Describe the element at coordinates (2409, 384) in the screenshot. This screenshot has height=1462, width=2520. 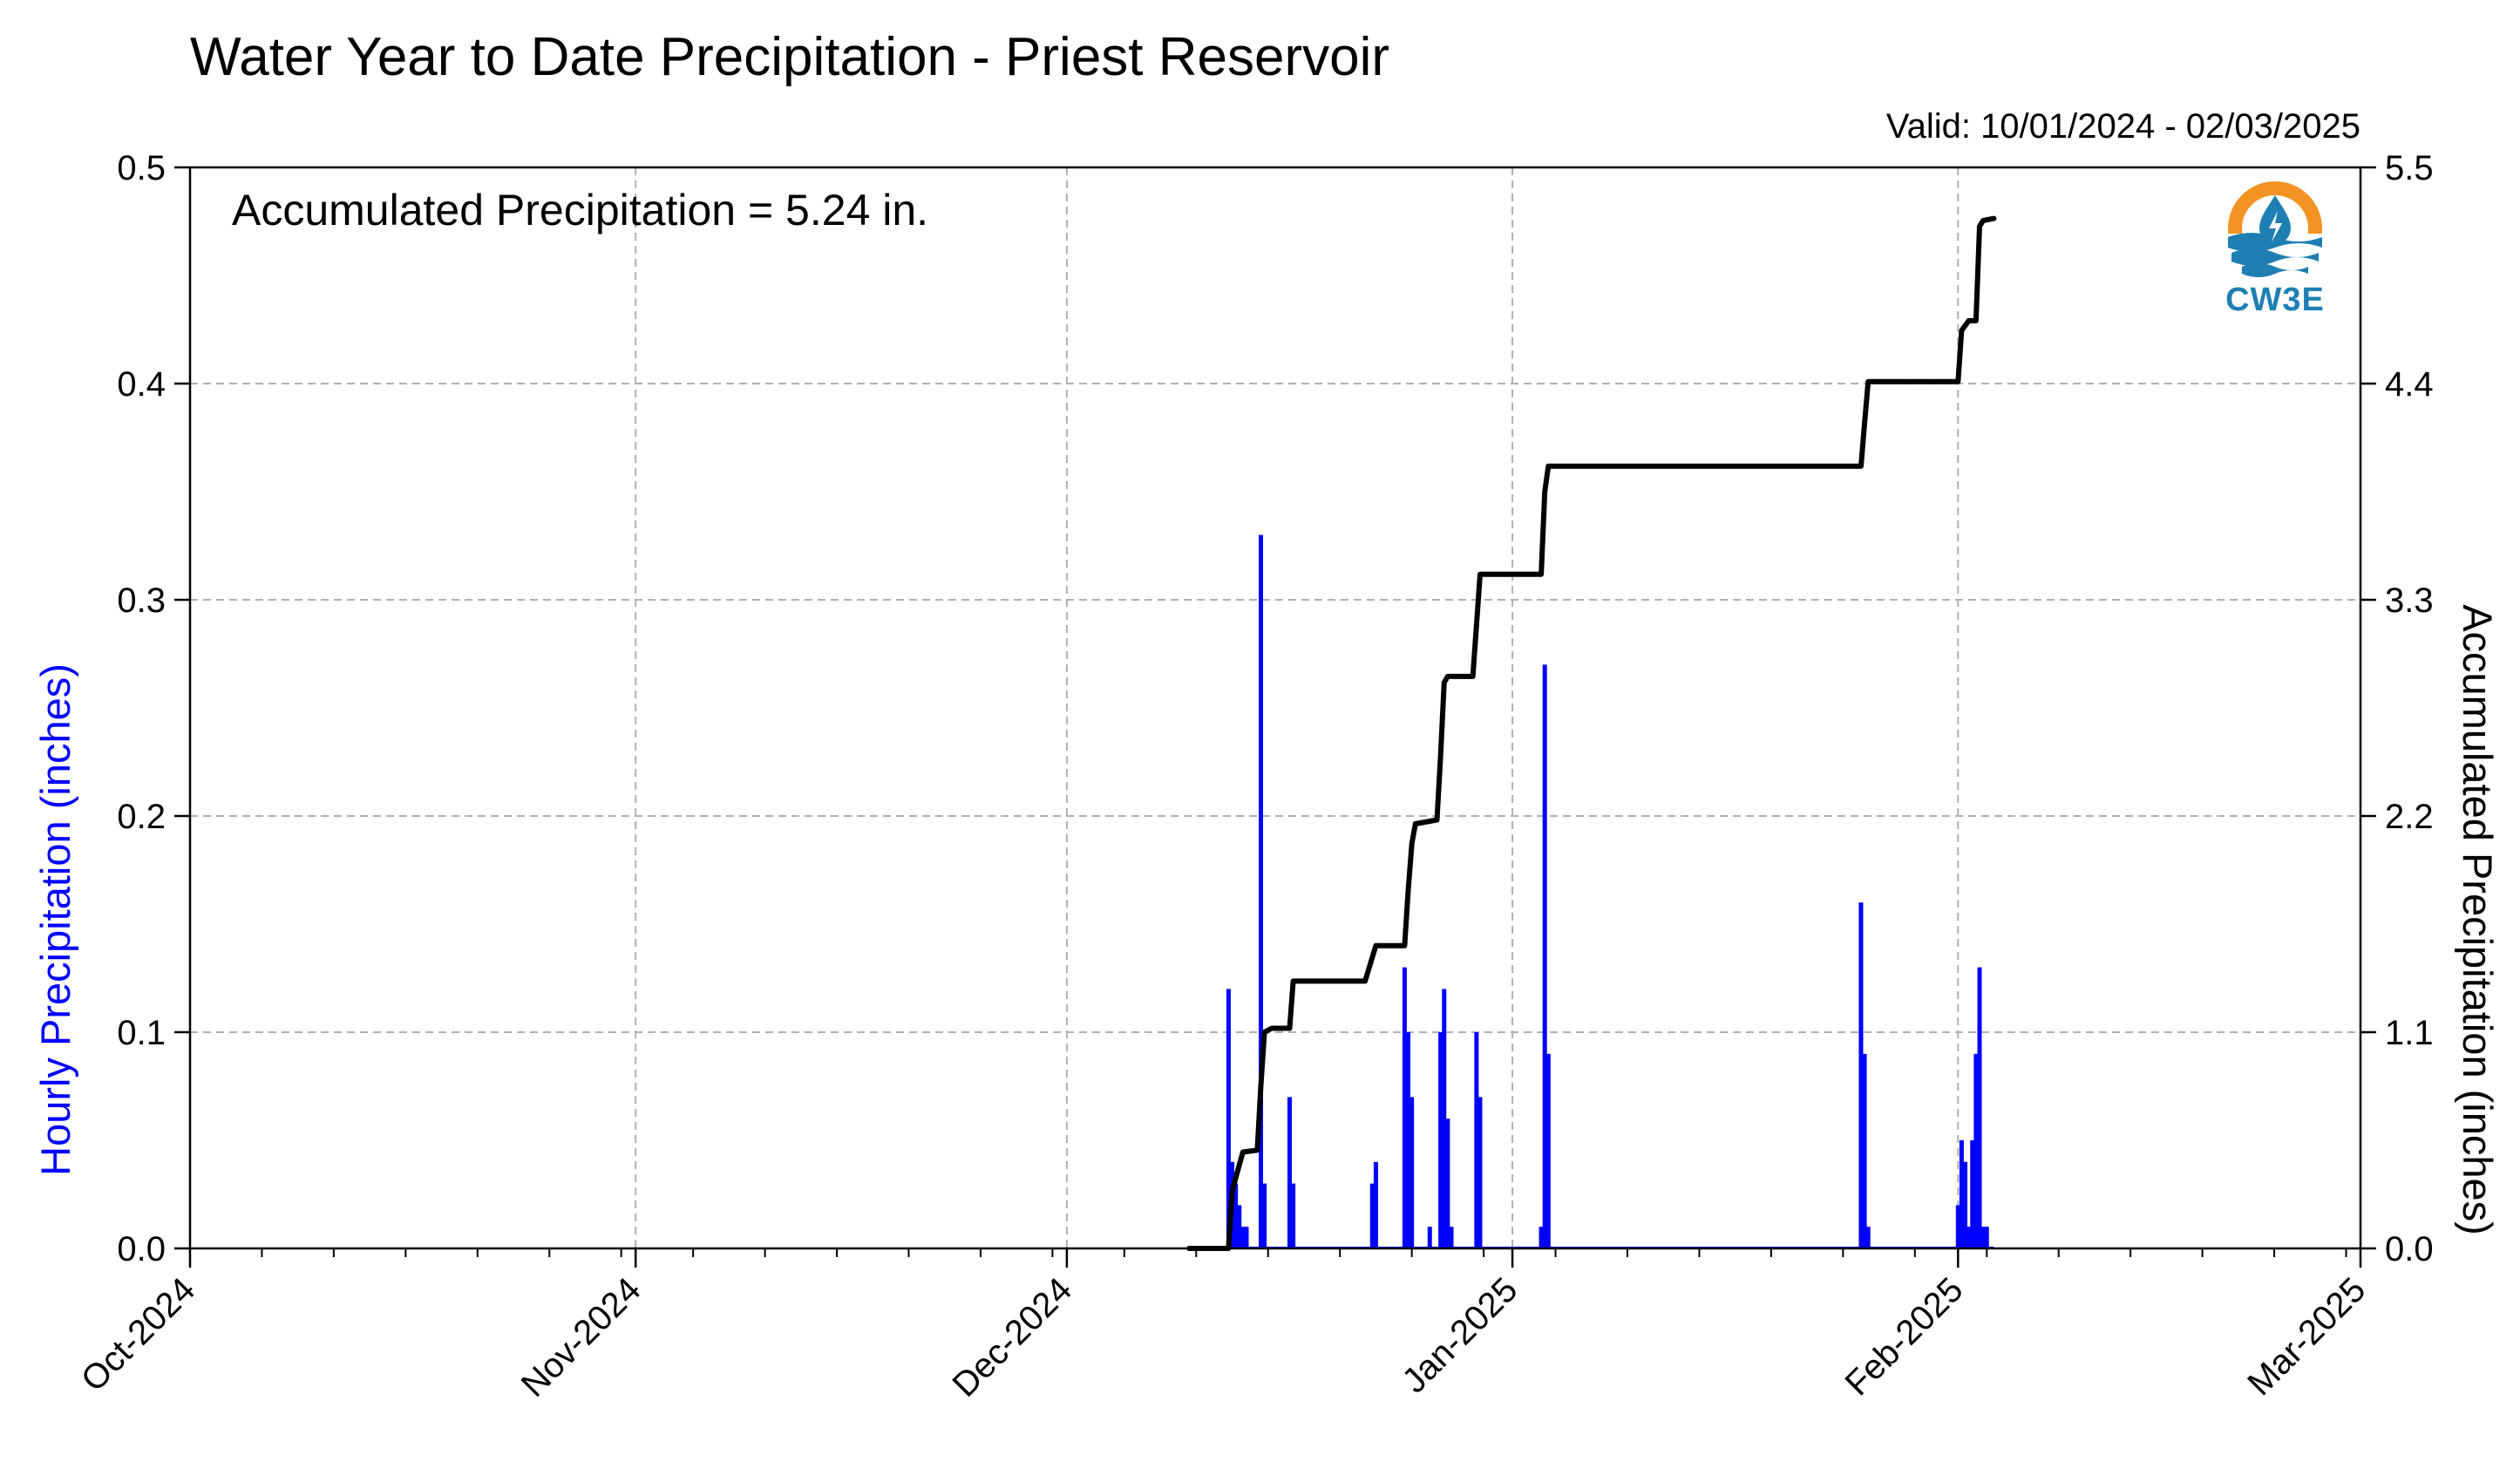
I see `y2-tick-label: 4.4` at that location.